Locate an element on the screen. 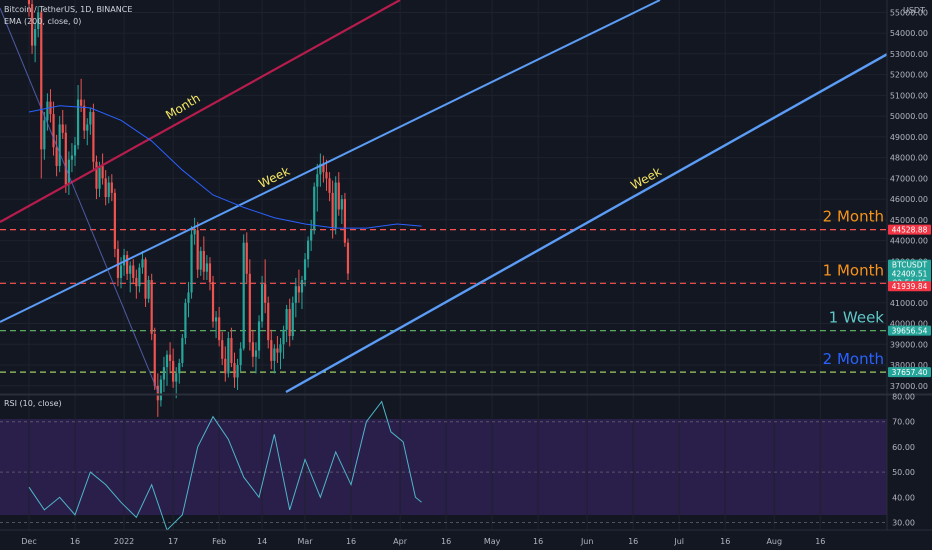  price-tag-label: BTCUSDT is located at coordinates (910, 265).